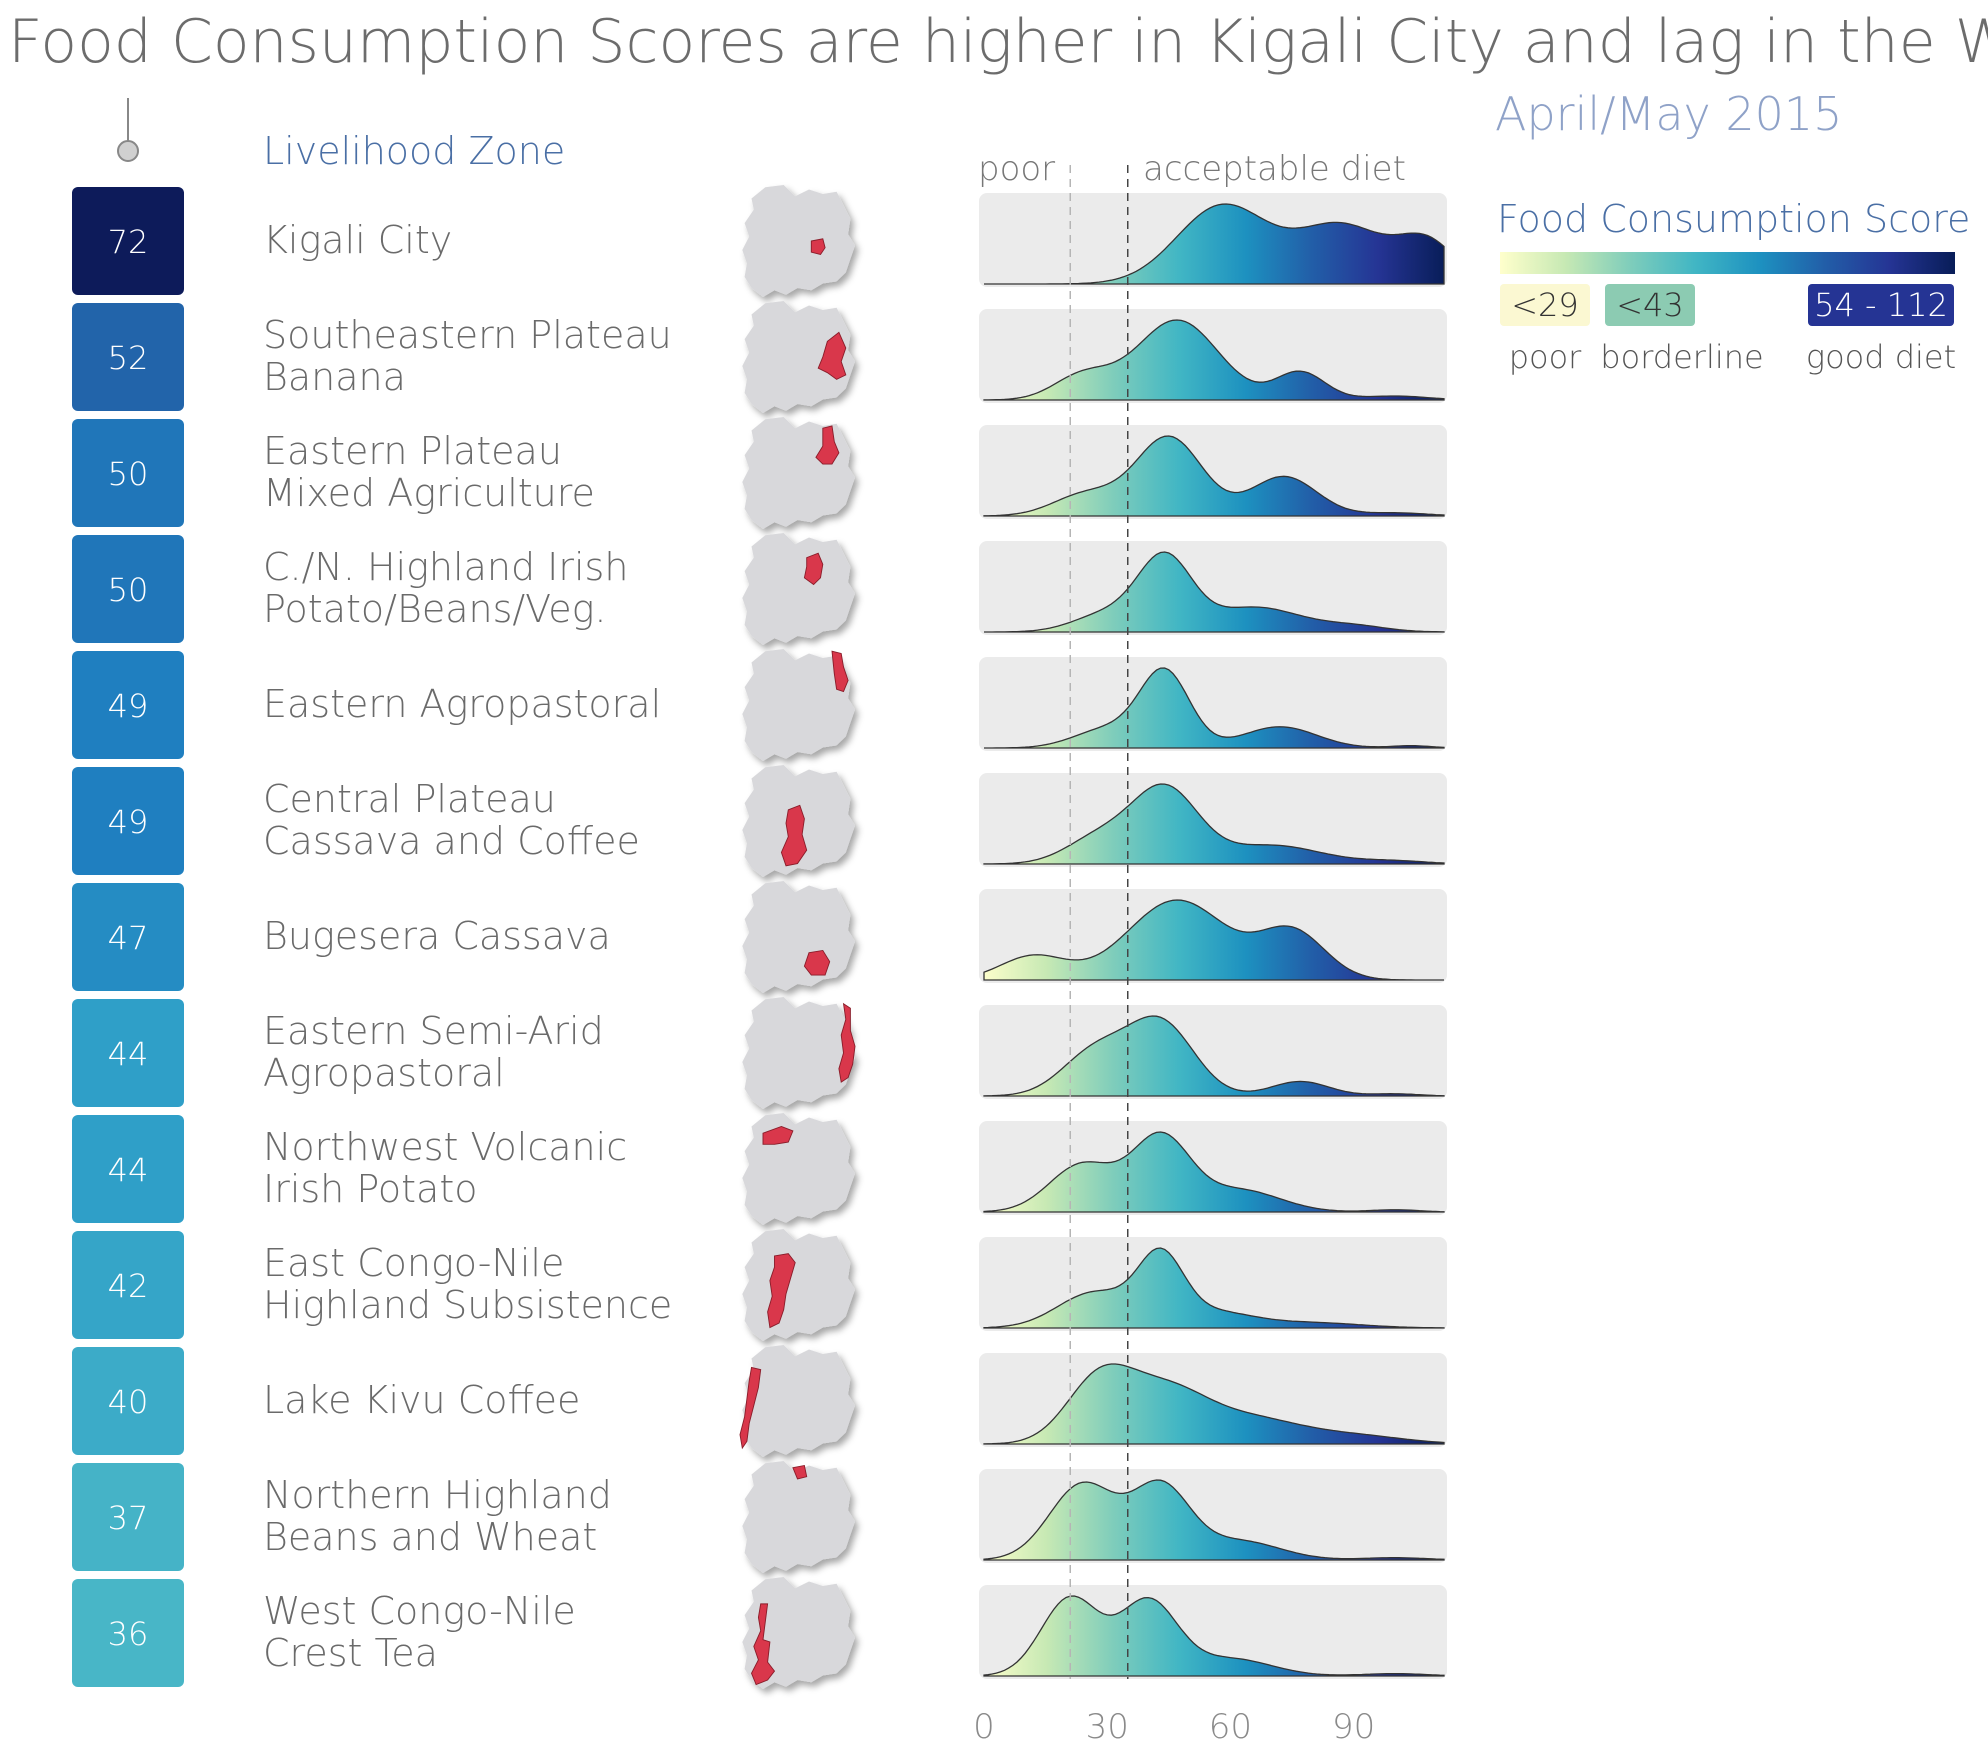 This screenshot has width=1988, height=1746. I want to click on zone-row: 52 Southeastern Plateau Banana, so click(759, 357).